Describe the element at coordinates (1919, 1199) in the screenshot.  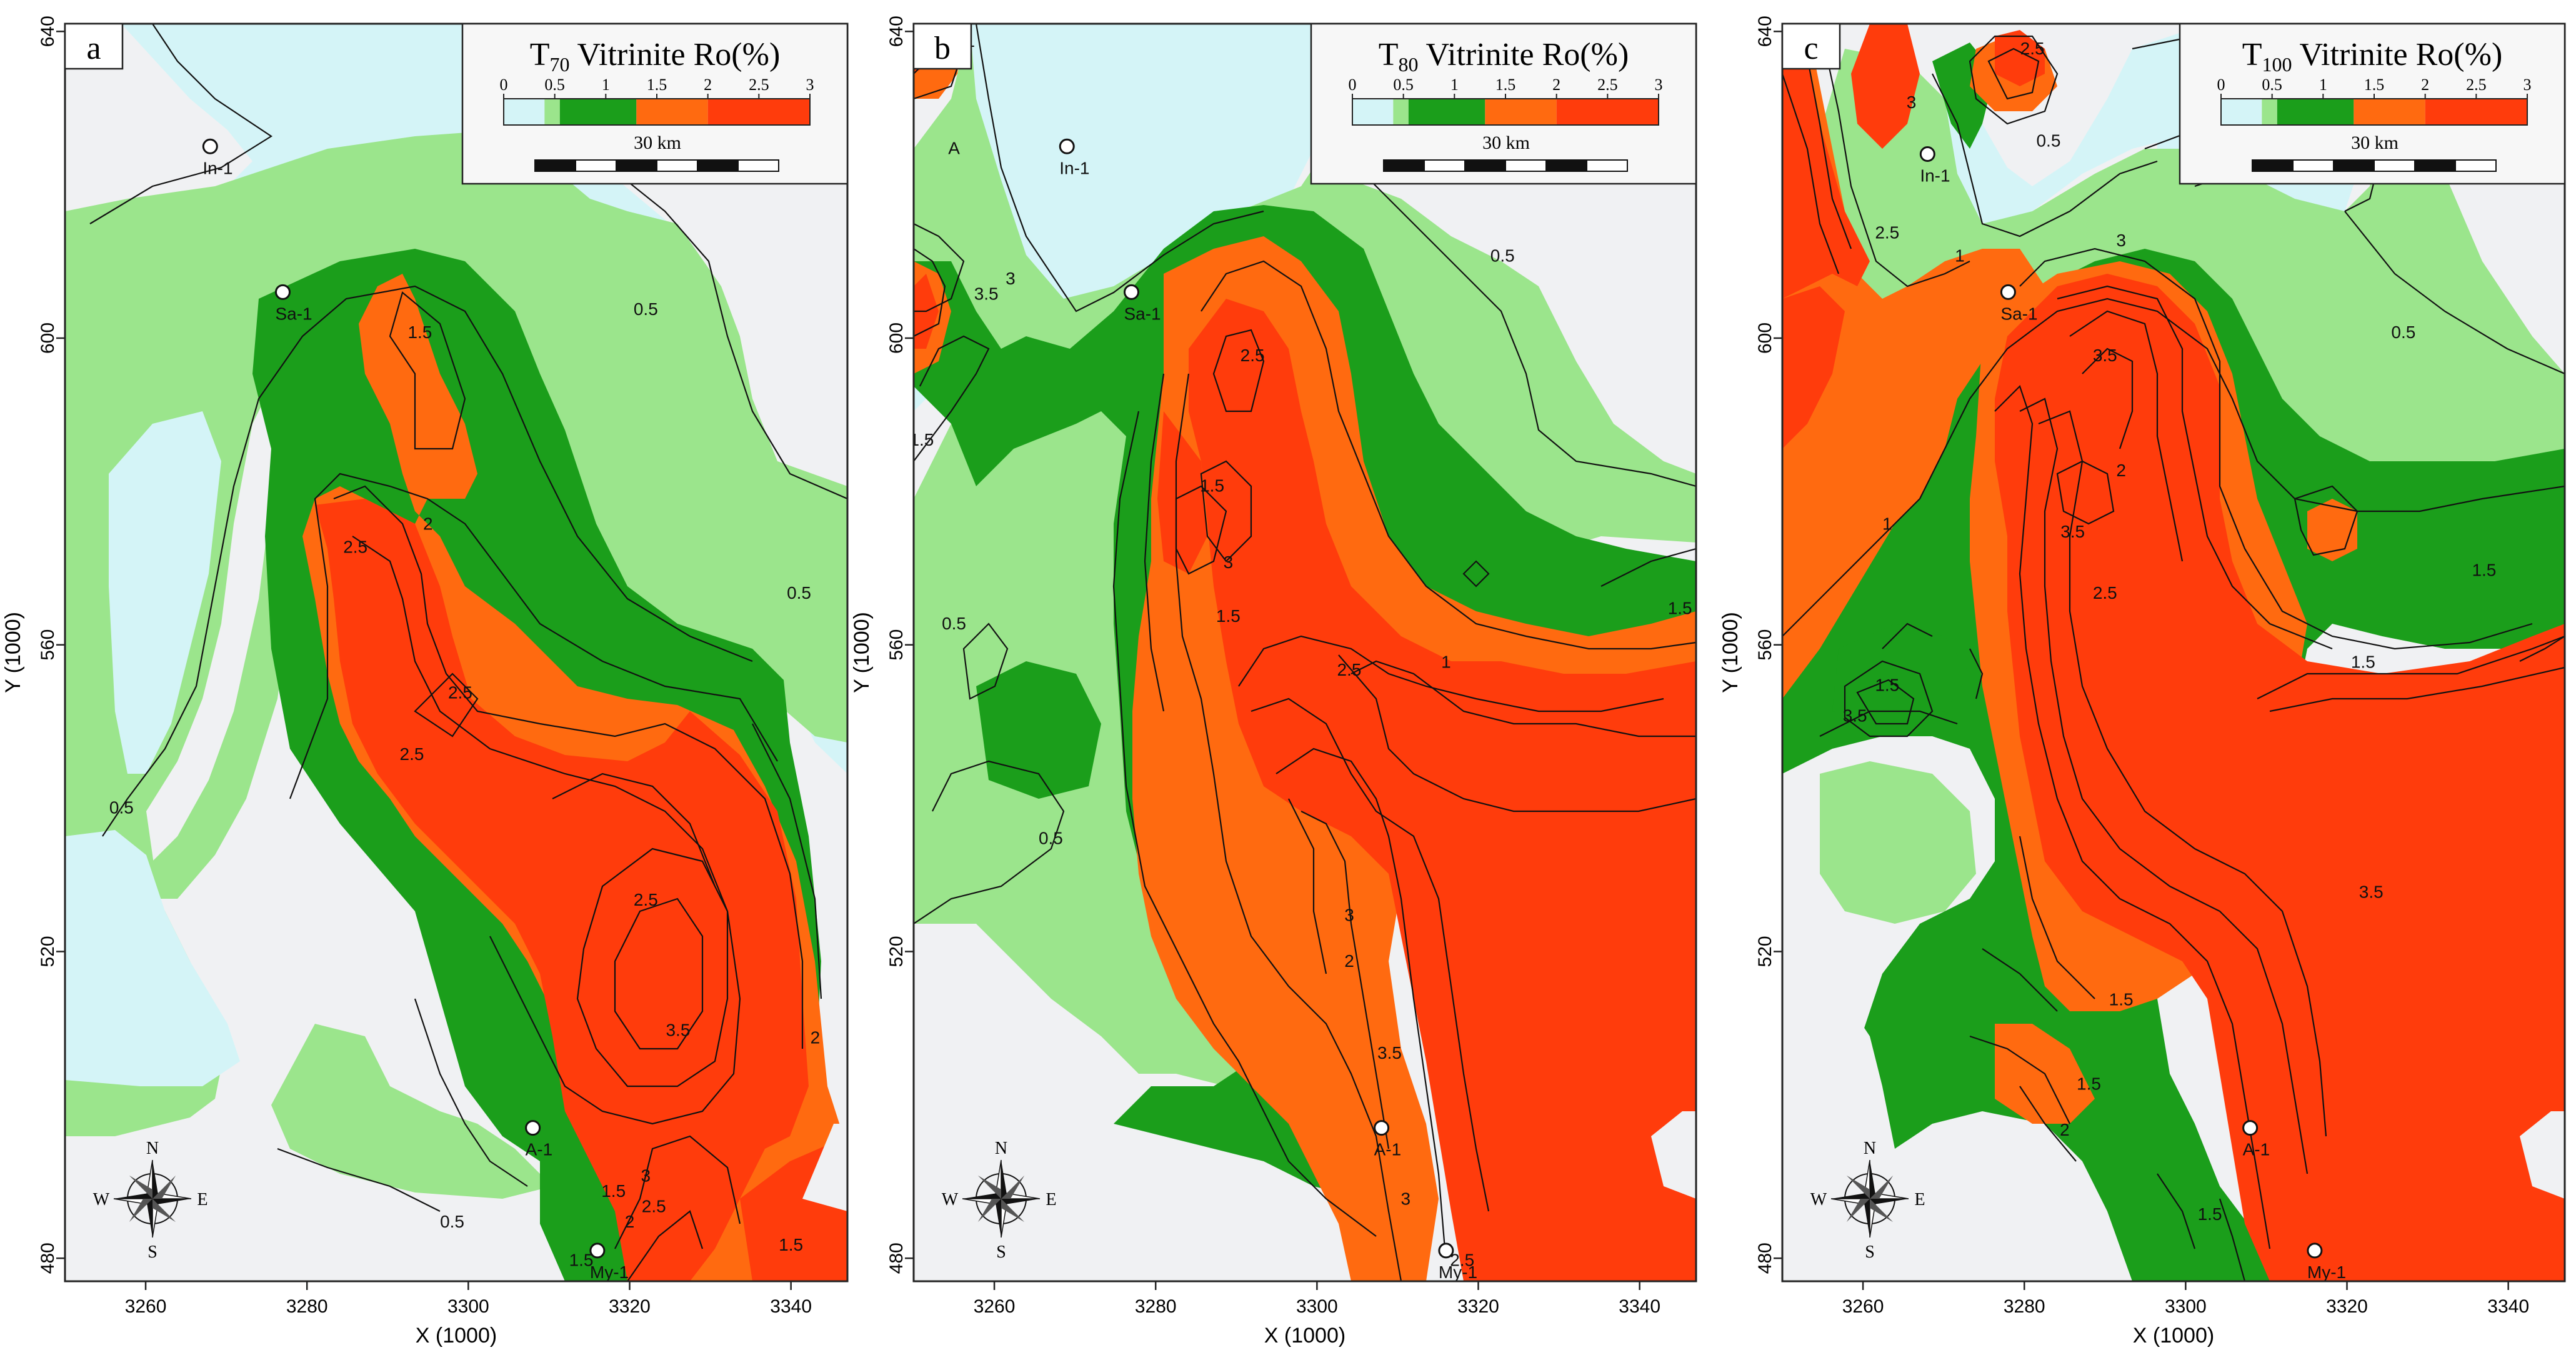
I see `compass-e: E` at that location.